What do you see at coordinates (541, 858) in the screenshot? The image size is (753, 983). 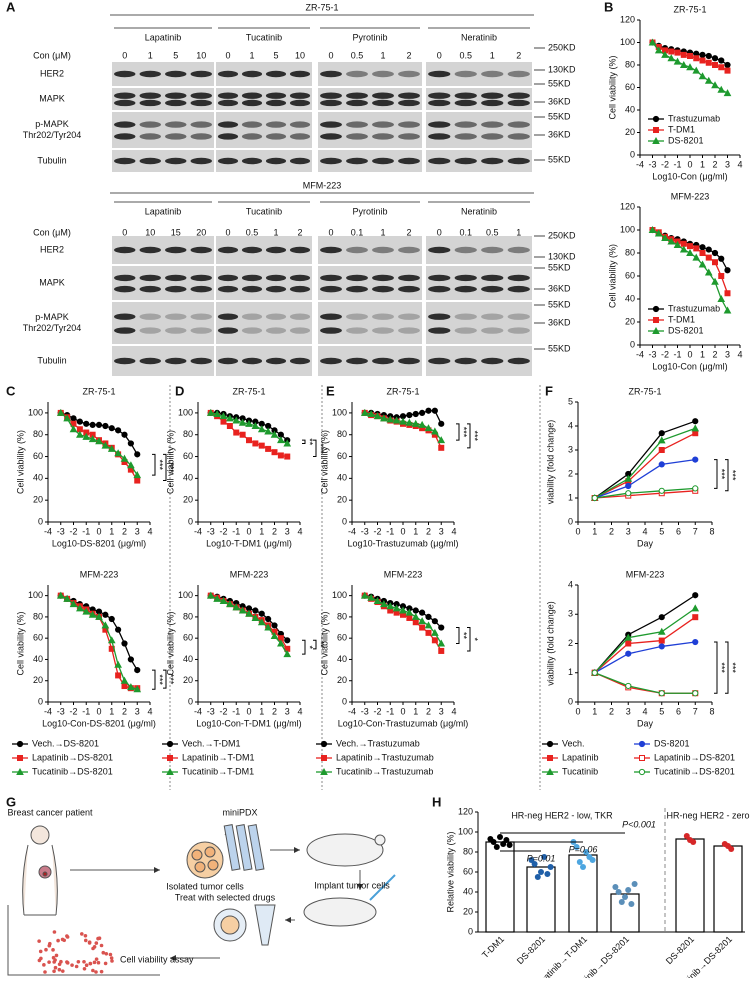 I see `p-value: P=0.01` at bounding box center [541, 858].